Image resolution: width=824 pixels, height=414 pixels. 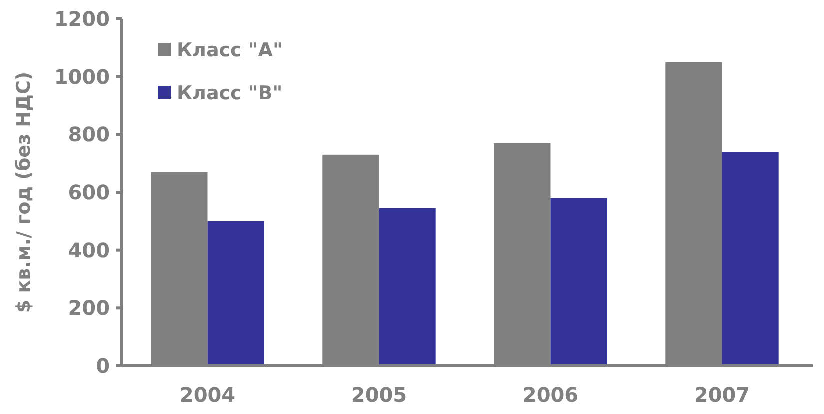 What do you see at coordinates (89, 250) in the screenshot?
I see `y-tick-label: 400` at bounding box center [89, 250].